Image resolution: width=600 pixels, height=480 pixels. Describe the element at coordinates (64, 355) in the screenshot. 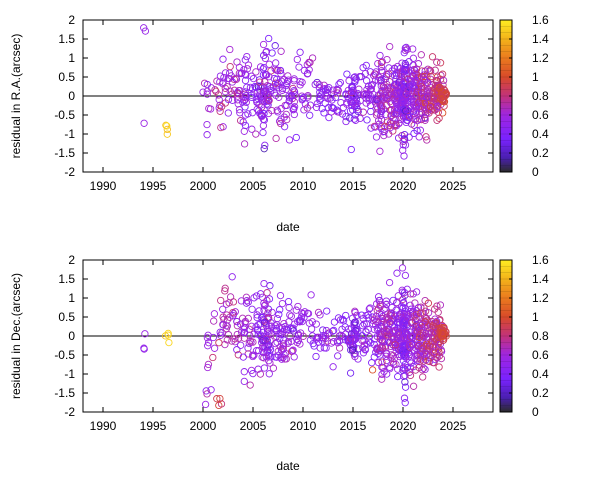

I see `y-tick-label: -0.5` at that location.